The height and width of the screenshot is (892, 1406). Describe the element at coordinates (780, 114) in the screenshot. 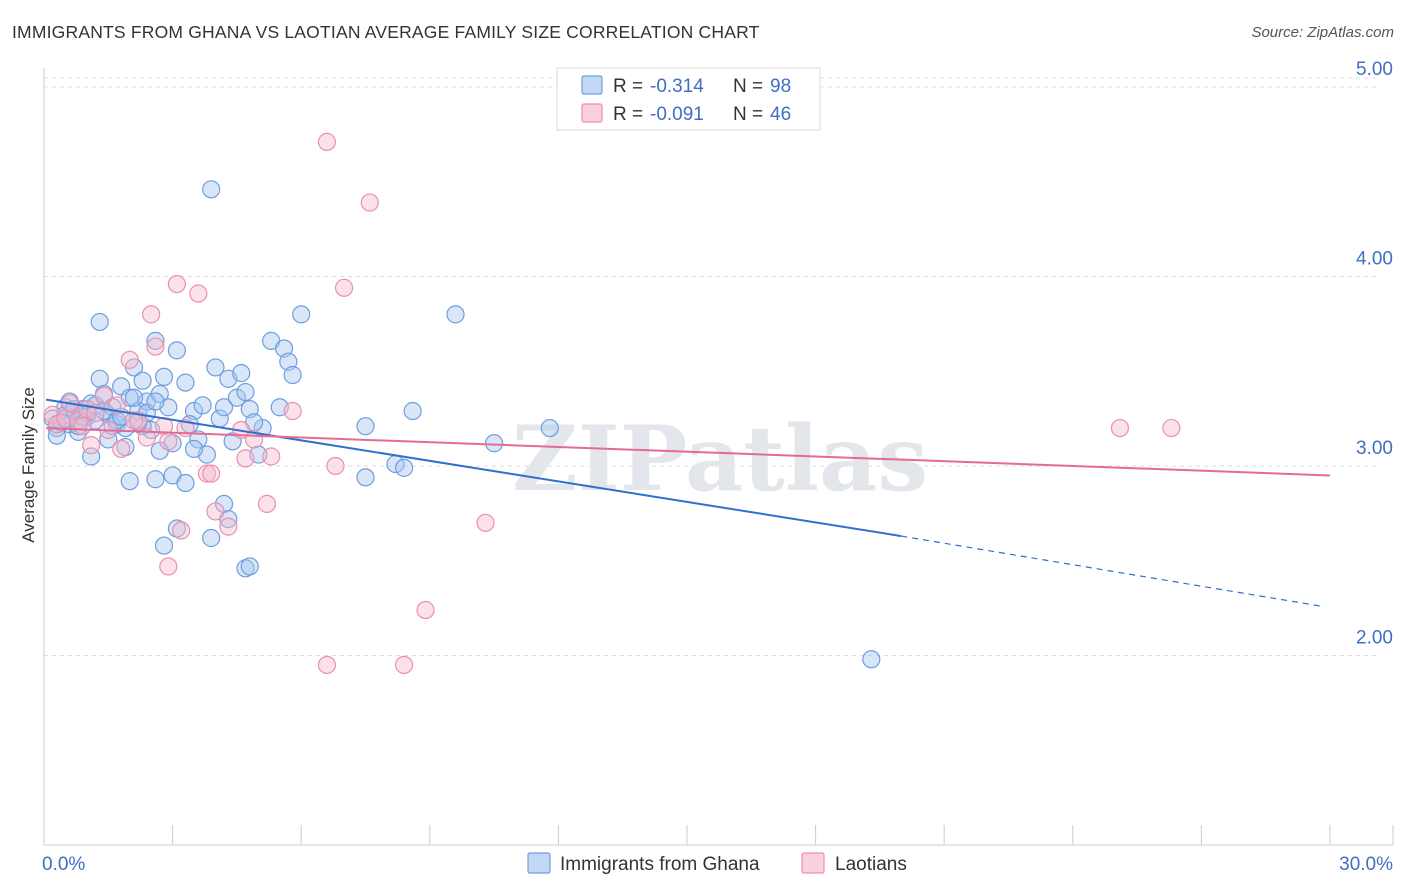

I see `legend-n-value-laotian: 46` at that location.